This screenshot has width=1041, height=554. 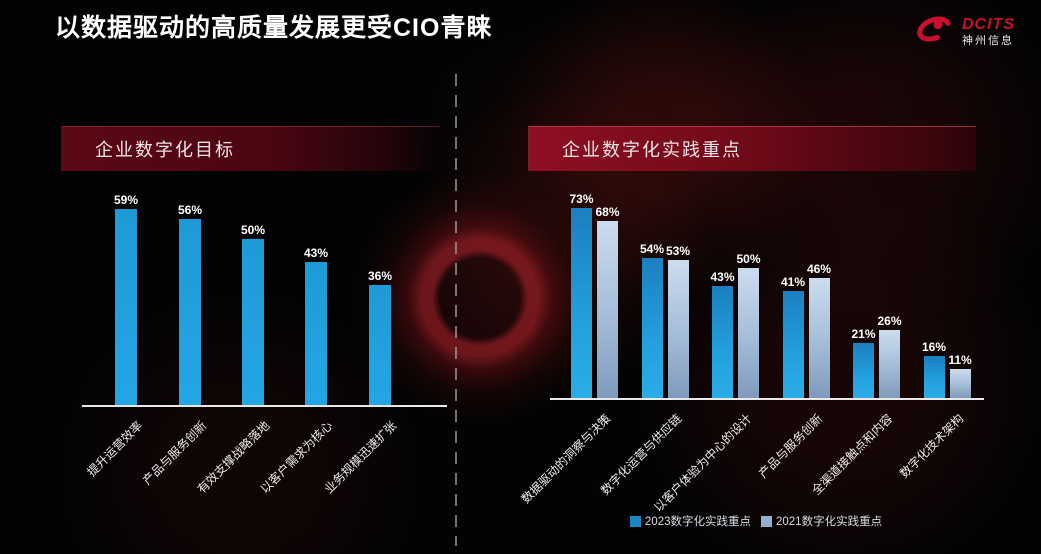 What do you see at coordinates (456, 310) in the screenshot?
I see `vertical-dashed-divider` at bounding box center [456, 310].